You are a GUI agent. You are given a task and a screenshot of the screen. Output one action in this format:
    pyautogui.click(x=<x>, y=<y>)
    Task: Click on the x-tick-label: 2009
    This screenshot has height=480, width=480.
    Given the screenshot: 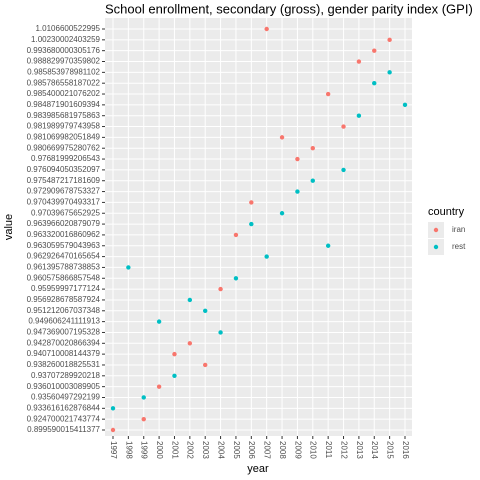 What is the action you would take?
    pyautogui.click(x=297, y=450)
    